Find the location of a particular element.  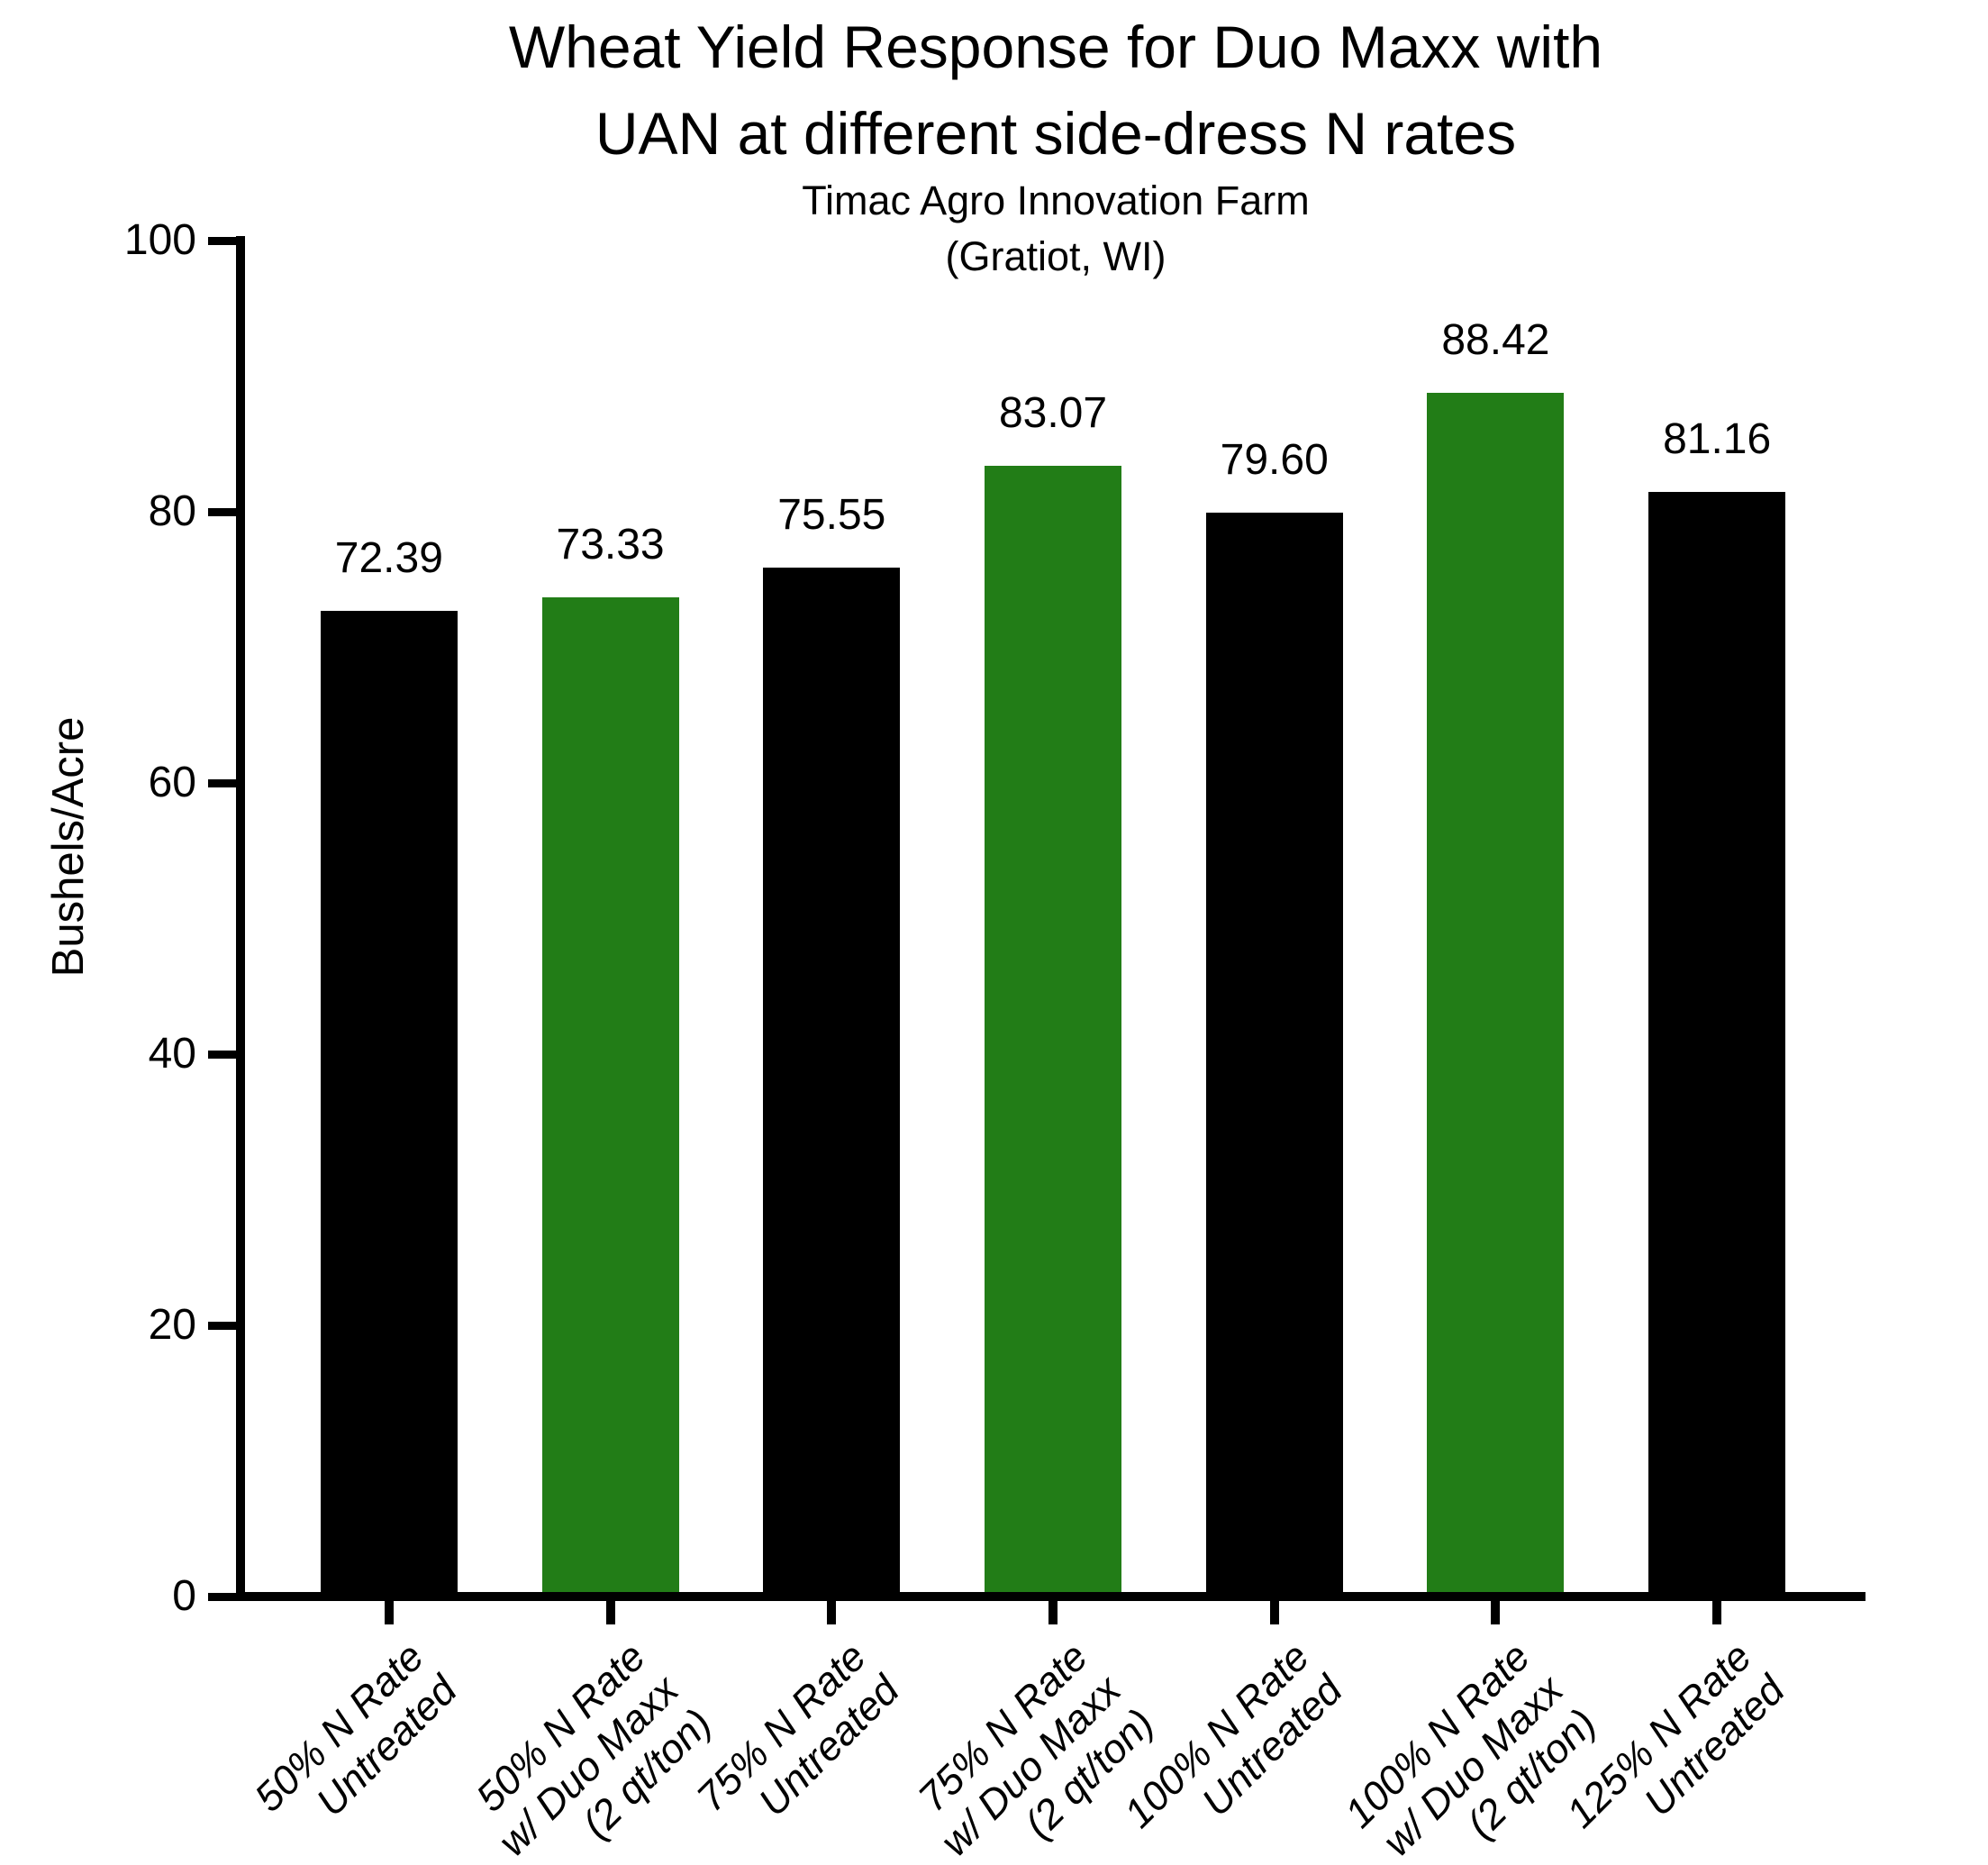

y-axis-line is located at coordinates (240, 918).